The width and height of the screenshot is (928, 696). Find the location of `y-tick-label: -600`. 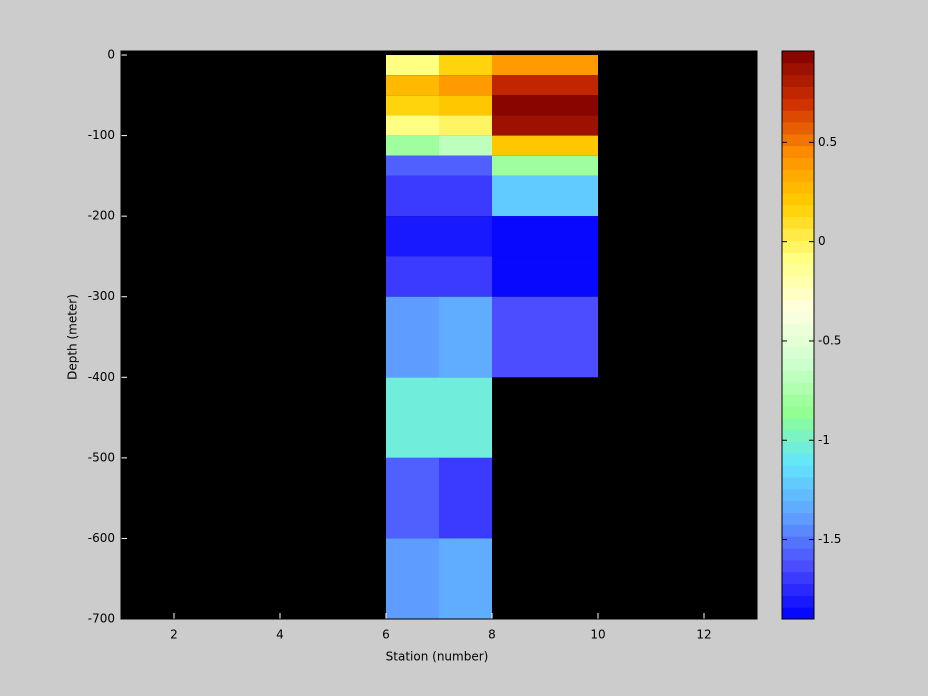

y-tick-label: -600 is located at coordinates (101, 538).